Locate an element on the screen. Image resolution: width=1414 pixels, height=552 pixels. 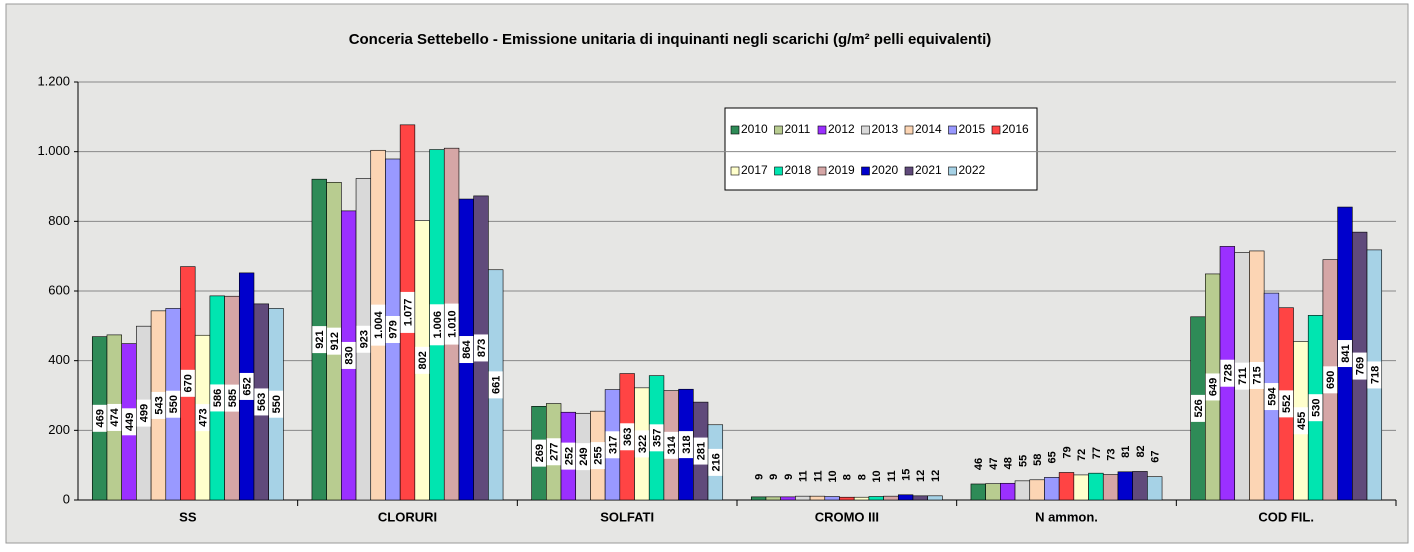
value-label-group: 912 is located at coordinates (333, 341).